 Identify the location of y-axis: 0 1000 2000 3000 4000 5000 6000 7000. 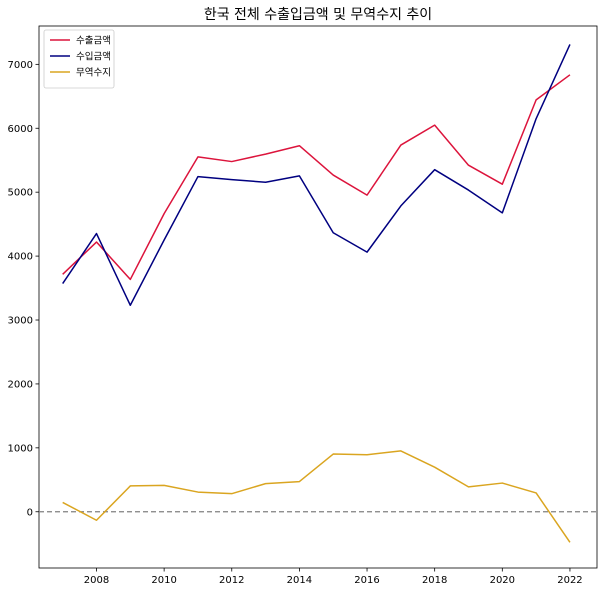
(23, 289).